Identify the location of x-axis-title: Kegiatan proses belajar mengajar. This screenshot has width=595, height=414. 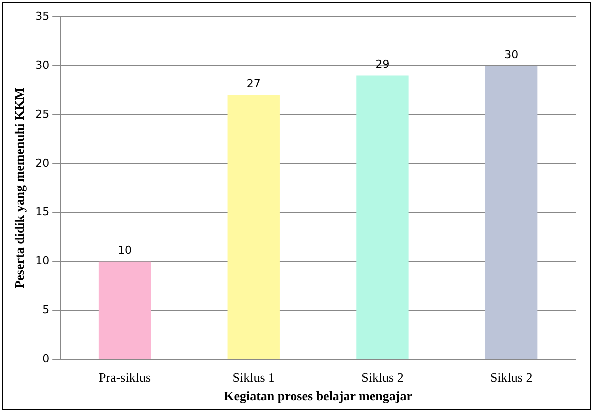
(318, 396).